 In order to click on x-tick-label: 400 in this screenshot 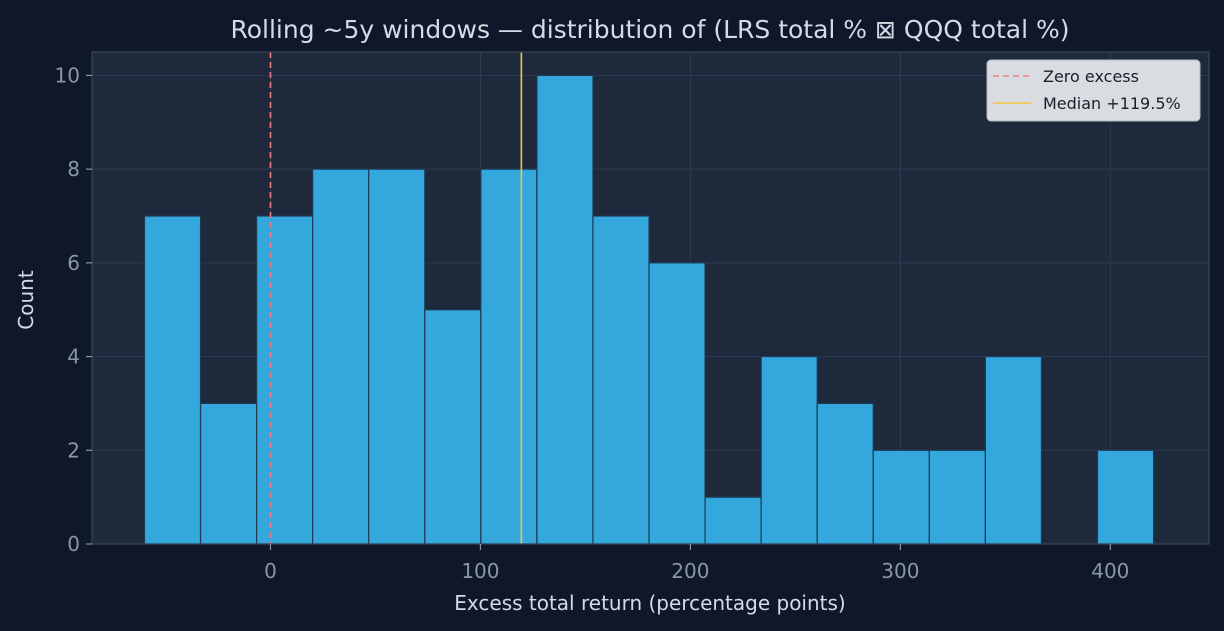, I will do `click(1110, 571)`.